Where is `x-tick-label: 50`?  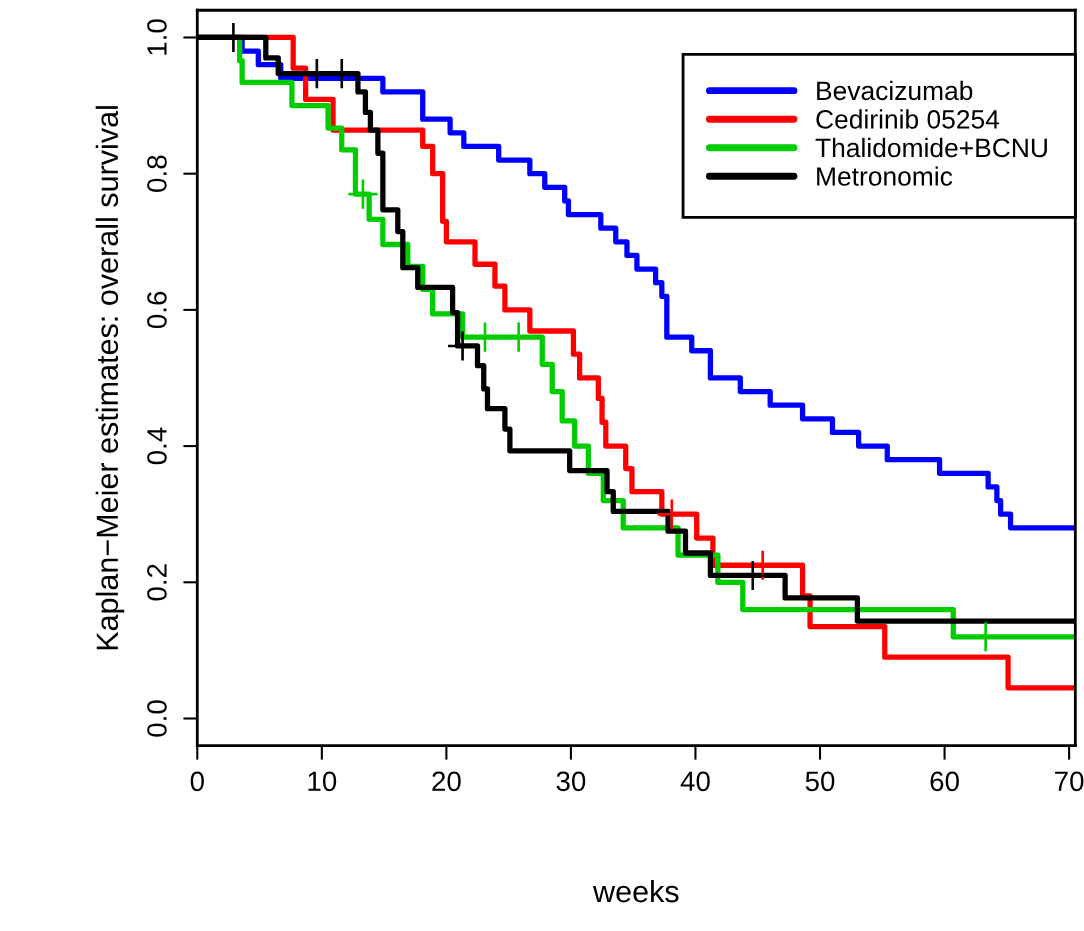 x-tick-label: 50 is located at coordinates (820, 781).